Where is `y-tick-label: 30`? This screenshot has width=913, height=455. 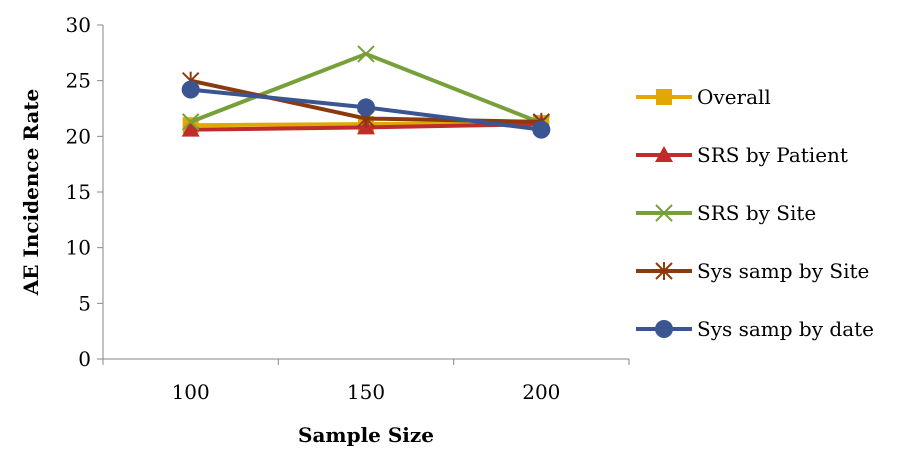
y-tick-label: 30 is located at coordinates (78, 25).